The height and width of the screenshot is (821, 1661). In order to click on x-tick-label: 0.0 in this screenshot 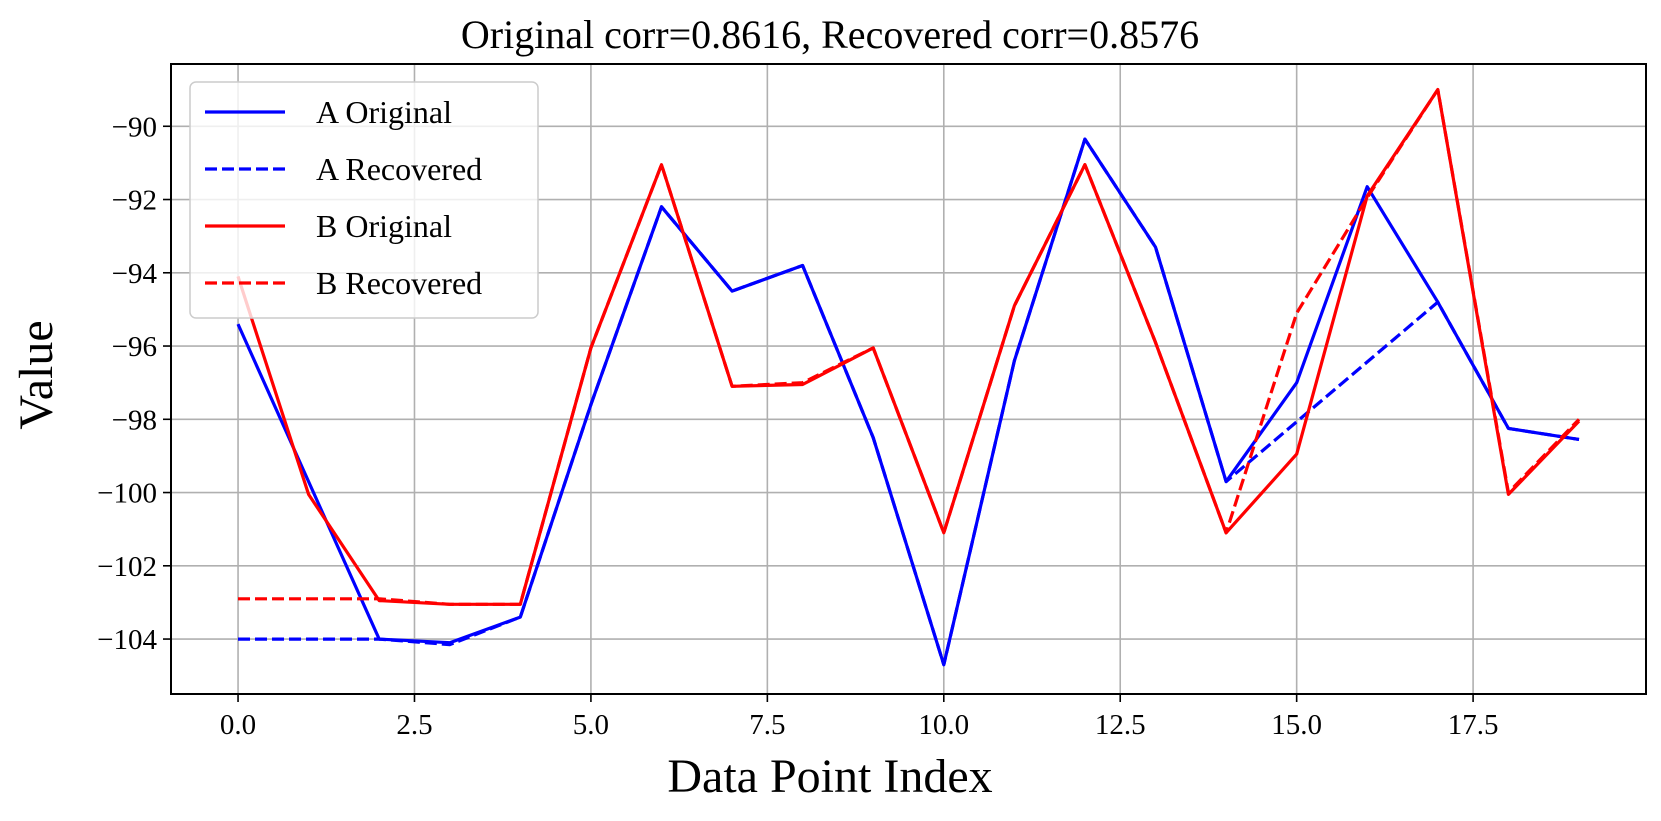, I will do `click(238, 725)`.